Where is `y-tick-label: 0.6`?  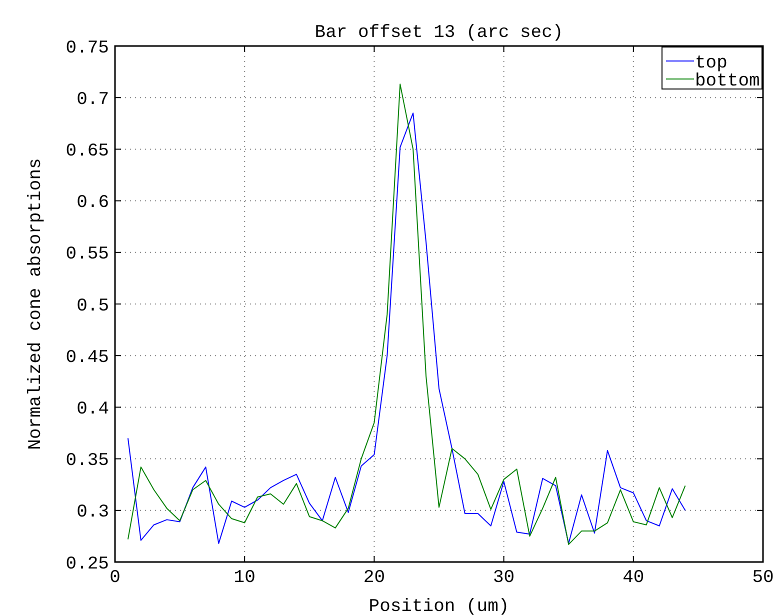 y-tick-label: 0.6 is located at coordinates (92, 203).